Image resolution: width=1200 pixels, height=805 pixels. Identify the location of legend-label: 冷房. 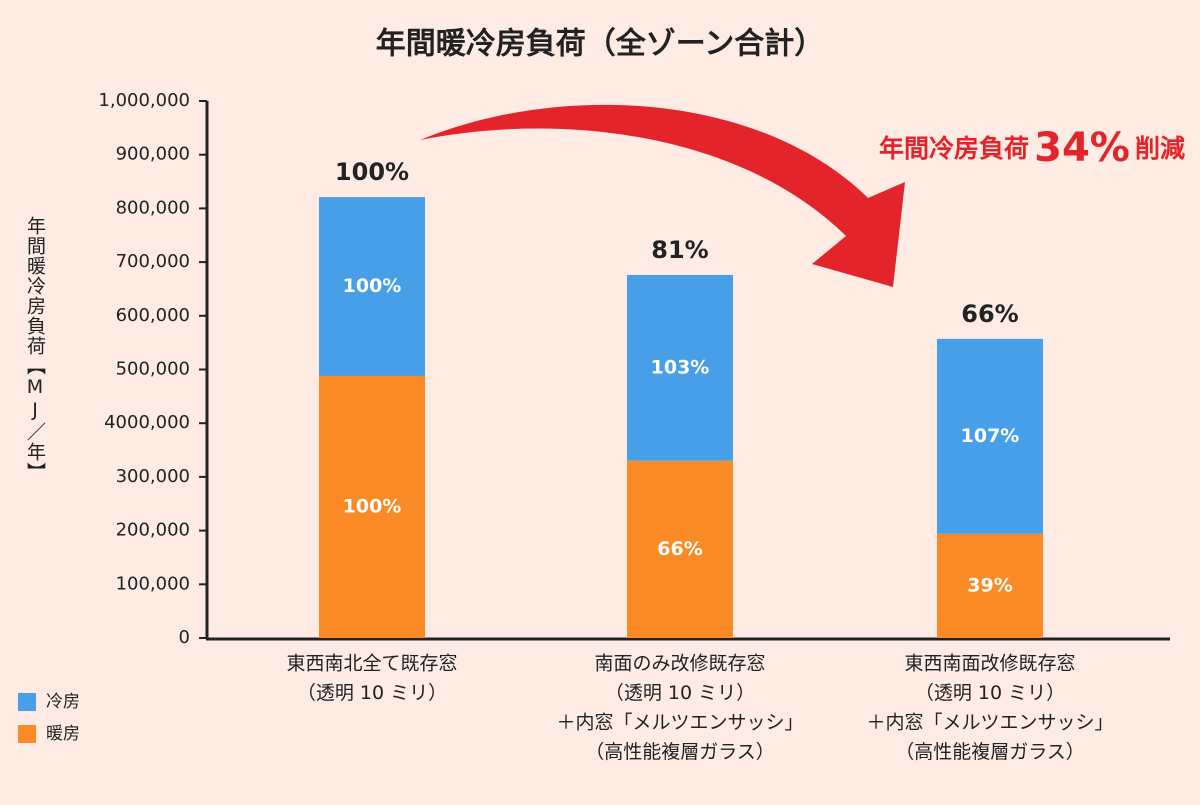
(63, 702).